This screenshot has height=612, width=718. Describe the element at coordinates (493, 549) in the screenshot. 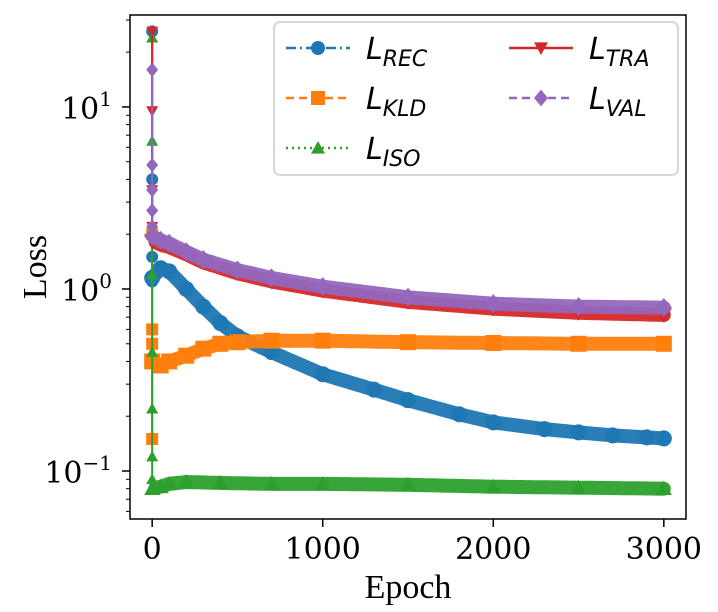

I see `x-tick-label: 2000` at that location.